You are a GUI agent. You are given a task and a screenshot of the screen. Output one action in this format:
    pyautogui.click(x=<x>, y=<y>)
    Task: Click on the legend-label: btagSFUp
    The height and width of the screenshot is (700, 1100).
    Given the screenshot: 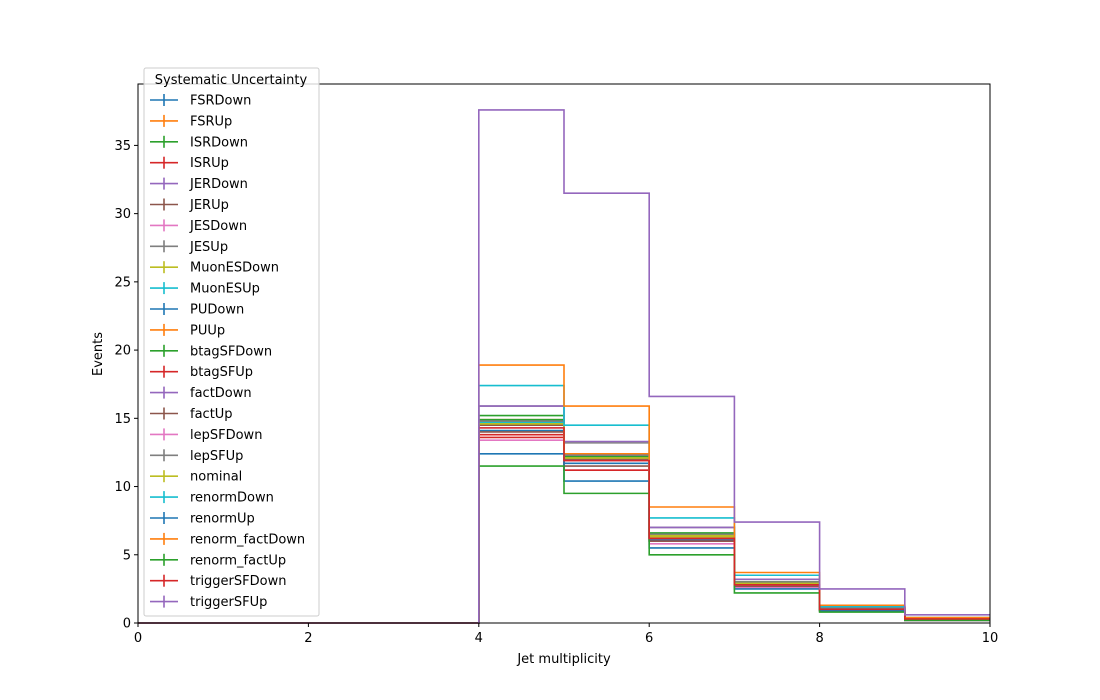 What is the action you would take?
    pyautogui.click(x=221, y=372)
    